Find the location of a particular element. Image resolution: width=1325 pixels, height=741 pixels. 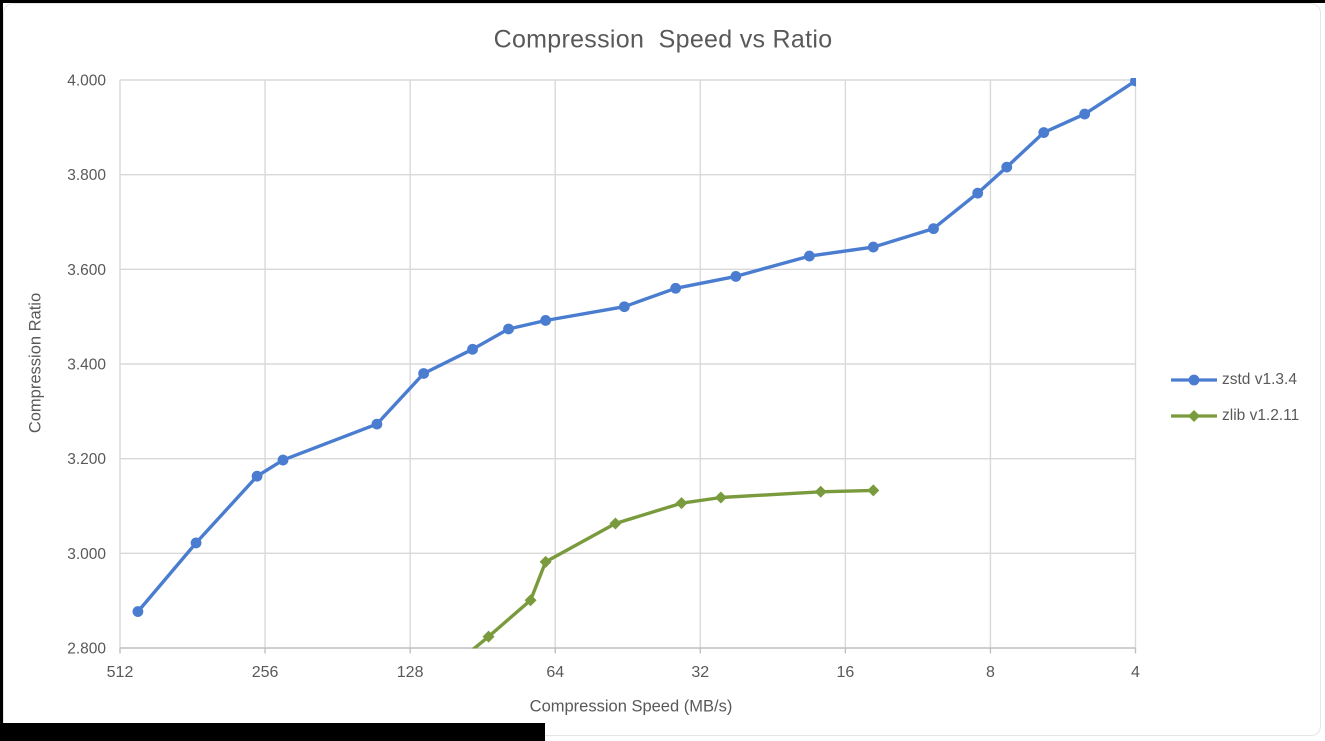

legend: zstd v1.3.4 zlib v1.2.11 is located at coordinates (1235, 397).